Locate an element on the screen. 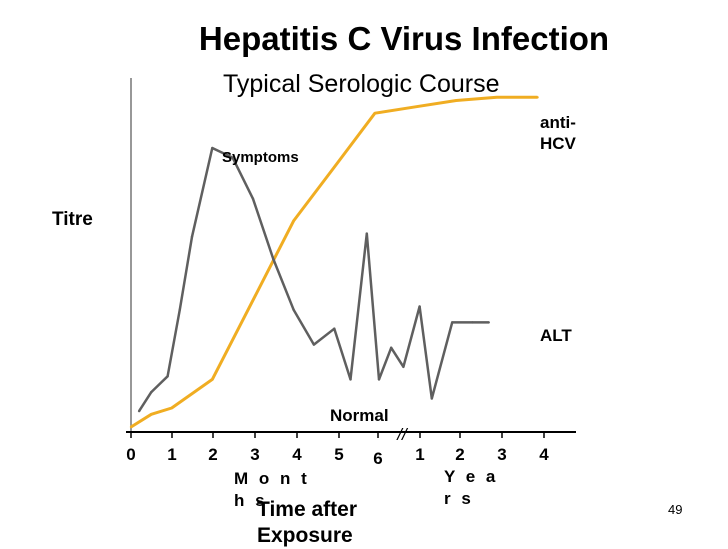 This screenshot has height=549, width=728. series-label-anti-hcv: anti-HCV is located at coordinates (558, 133).